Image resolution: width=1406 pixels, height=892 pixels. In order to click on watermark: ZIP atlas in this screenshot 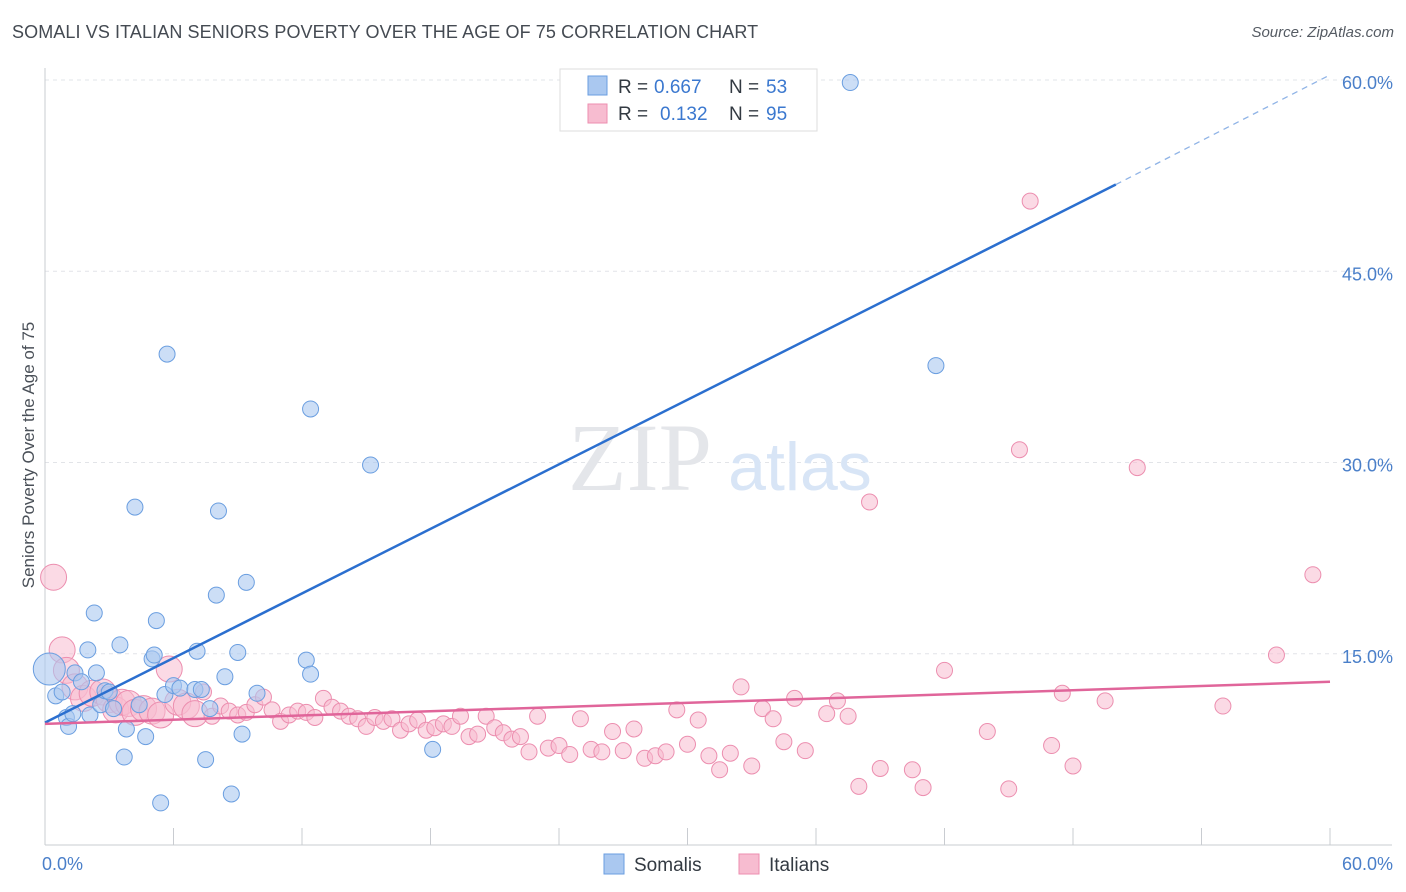, I will do `click(720, 457)`.